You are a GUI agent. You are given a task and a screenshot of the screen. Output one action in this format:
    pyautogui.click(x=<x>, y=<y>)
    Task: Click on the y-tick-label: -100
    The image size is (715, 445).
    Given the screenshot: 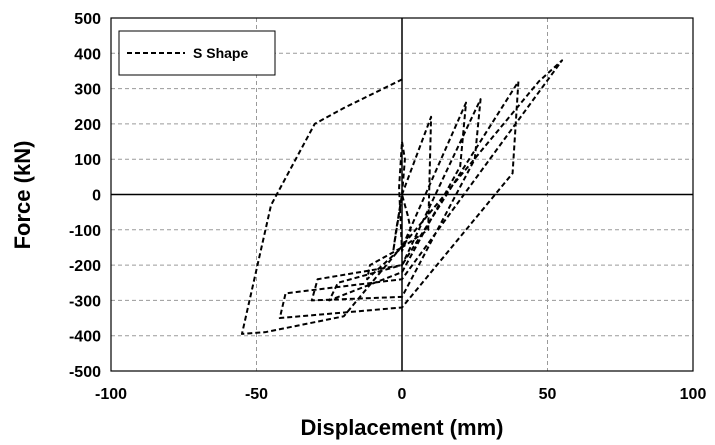 What is the action you would take?
    pyautogui.click(x=85, y=231)
    